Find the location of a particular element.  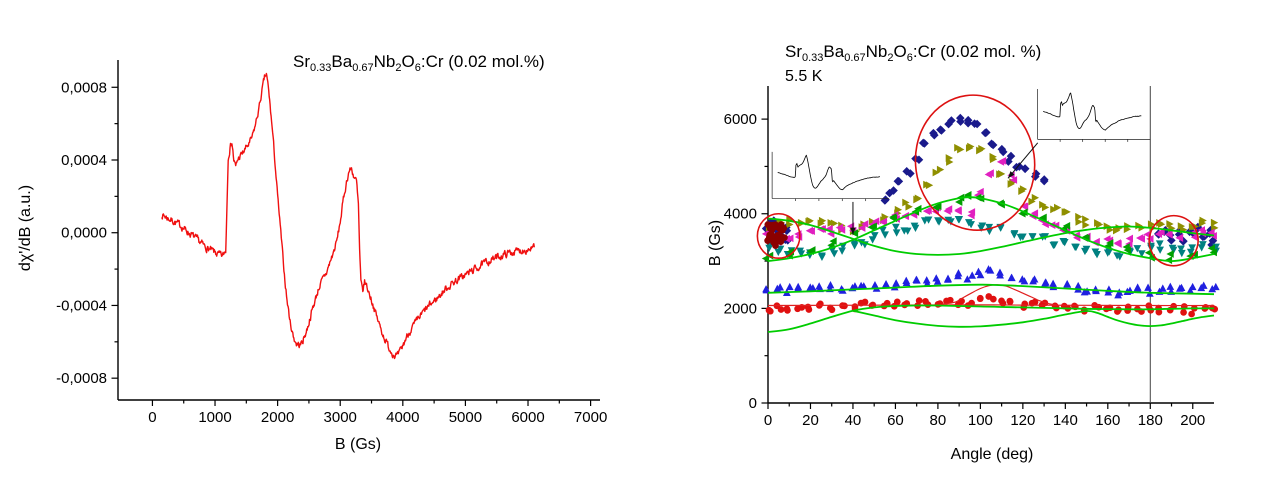

svg-text: 100 is located at coordinates (980, 420).